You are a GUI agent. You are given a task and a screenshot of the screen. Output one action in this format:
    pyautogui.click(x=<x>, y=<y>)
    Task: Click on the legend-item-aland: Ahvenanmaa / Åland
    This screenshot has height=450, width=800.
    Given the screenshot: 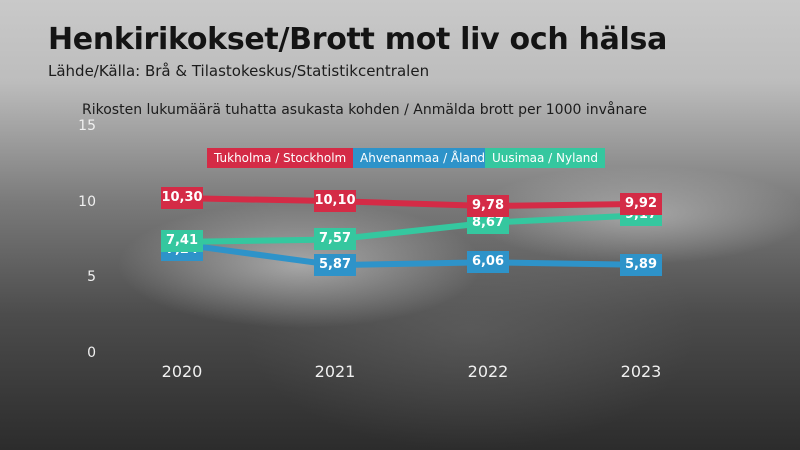 What is the action you would take?
    pyautogui.click(x=423, y=158)
    